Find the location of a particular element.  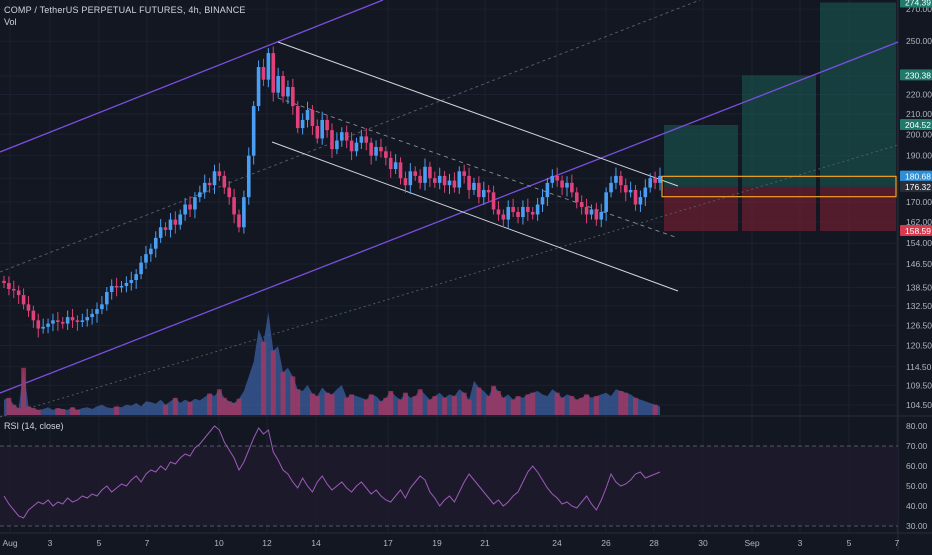

time-tick-label: 10 is located at coordinates (219, 543).